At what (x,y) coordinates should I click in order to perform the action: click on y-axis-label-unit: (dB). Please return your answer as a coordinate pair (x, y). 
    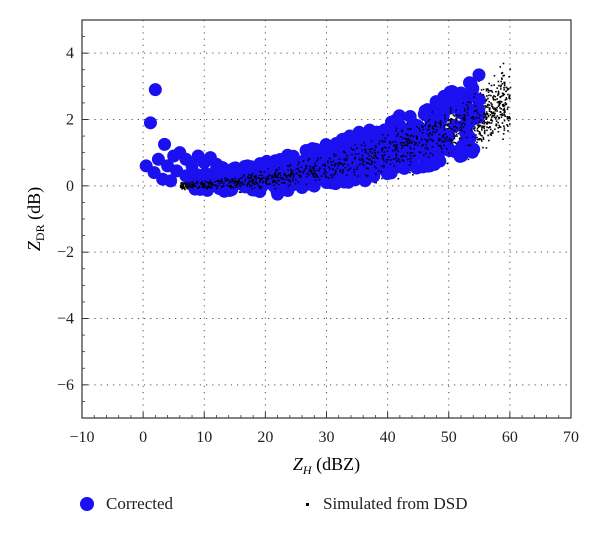
    Looking at the image, I should click on (34, 206).